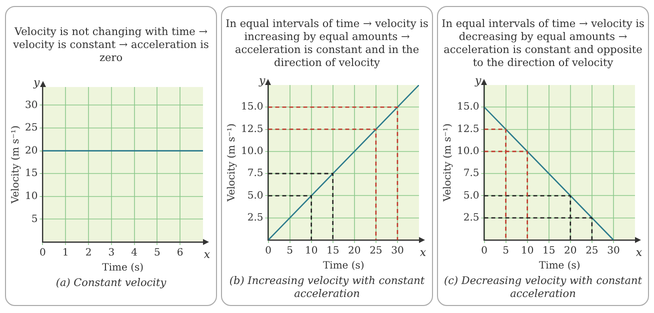 This screenshot has width=654, height=313. I want to click on y-tick-label: 25, so click(31, 128).